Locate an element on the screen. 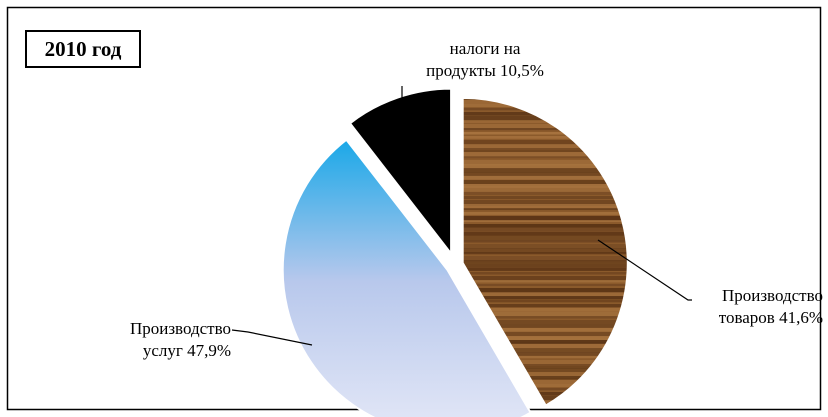 The height and width of the screenshot is (417, 828). slice-label-taxes-line2: продукты 10,5% is located at coordinates (485, 70).